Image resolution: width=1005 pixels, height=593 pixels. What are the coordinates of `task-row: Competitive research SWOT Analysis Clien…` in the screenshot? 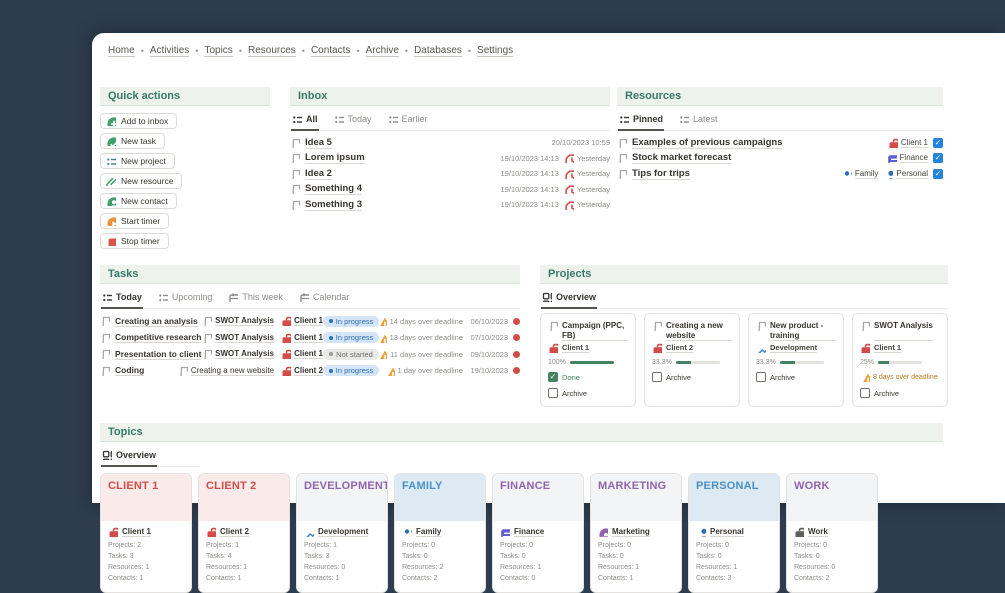 It's located at (310, 338).